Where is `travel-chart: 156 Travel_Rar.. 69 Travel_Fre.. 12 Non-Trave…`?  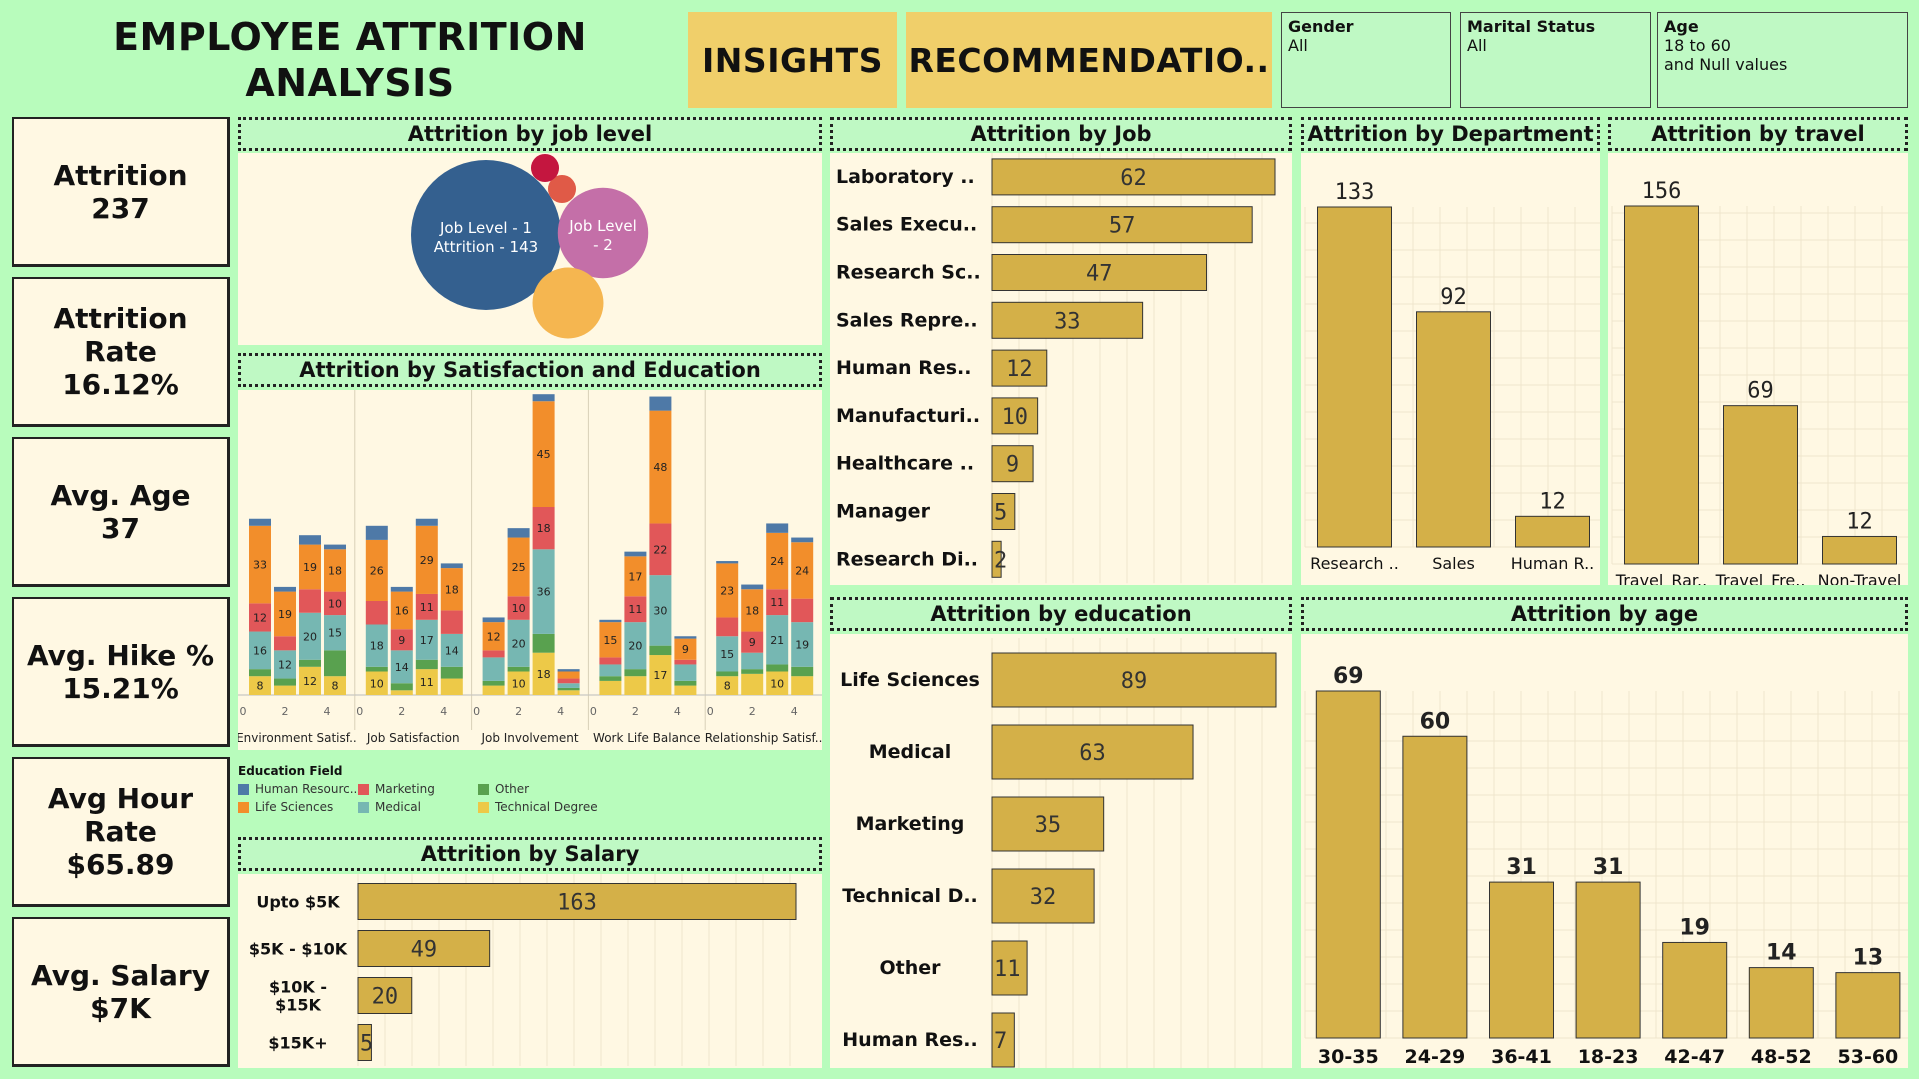 travel-chart: 156 Travel_Rar.. 69 Travel_Fre.. 12 Non-Trave… is located at coordinates (1759, 372).